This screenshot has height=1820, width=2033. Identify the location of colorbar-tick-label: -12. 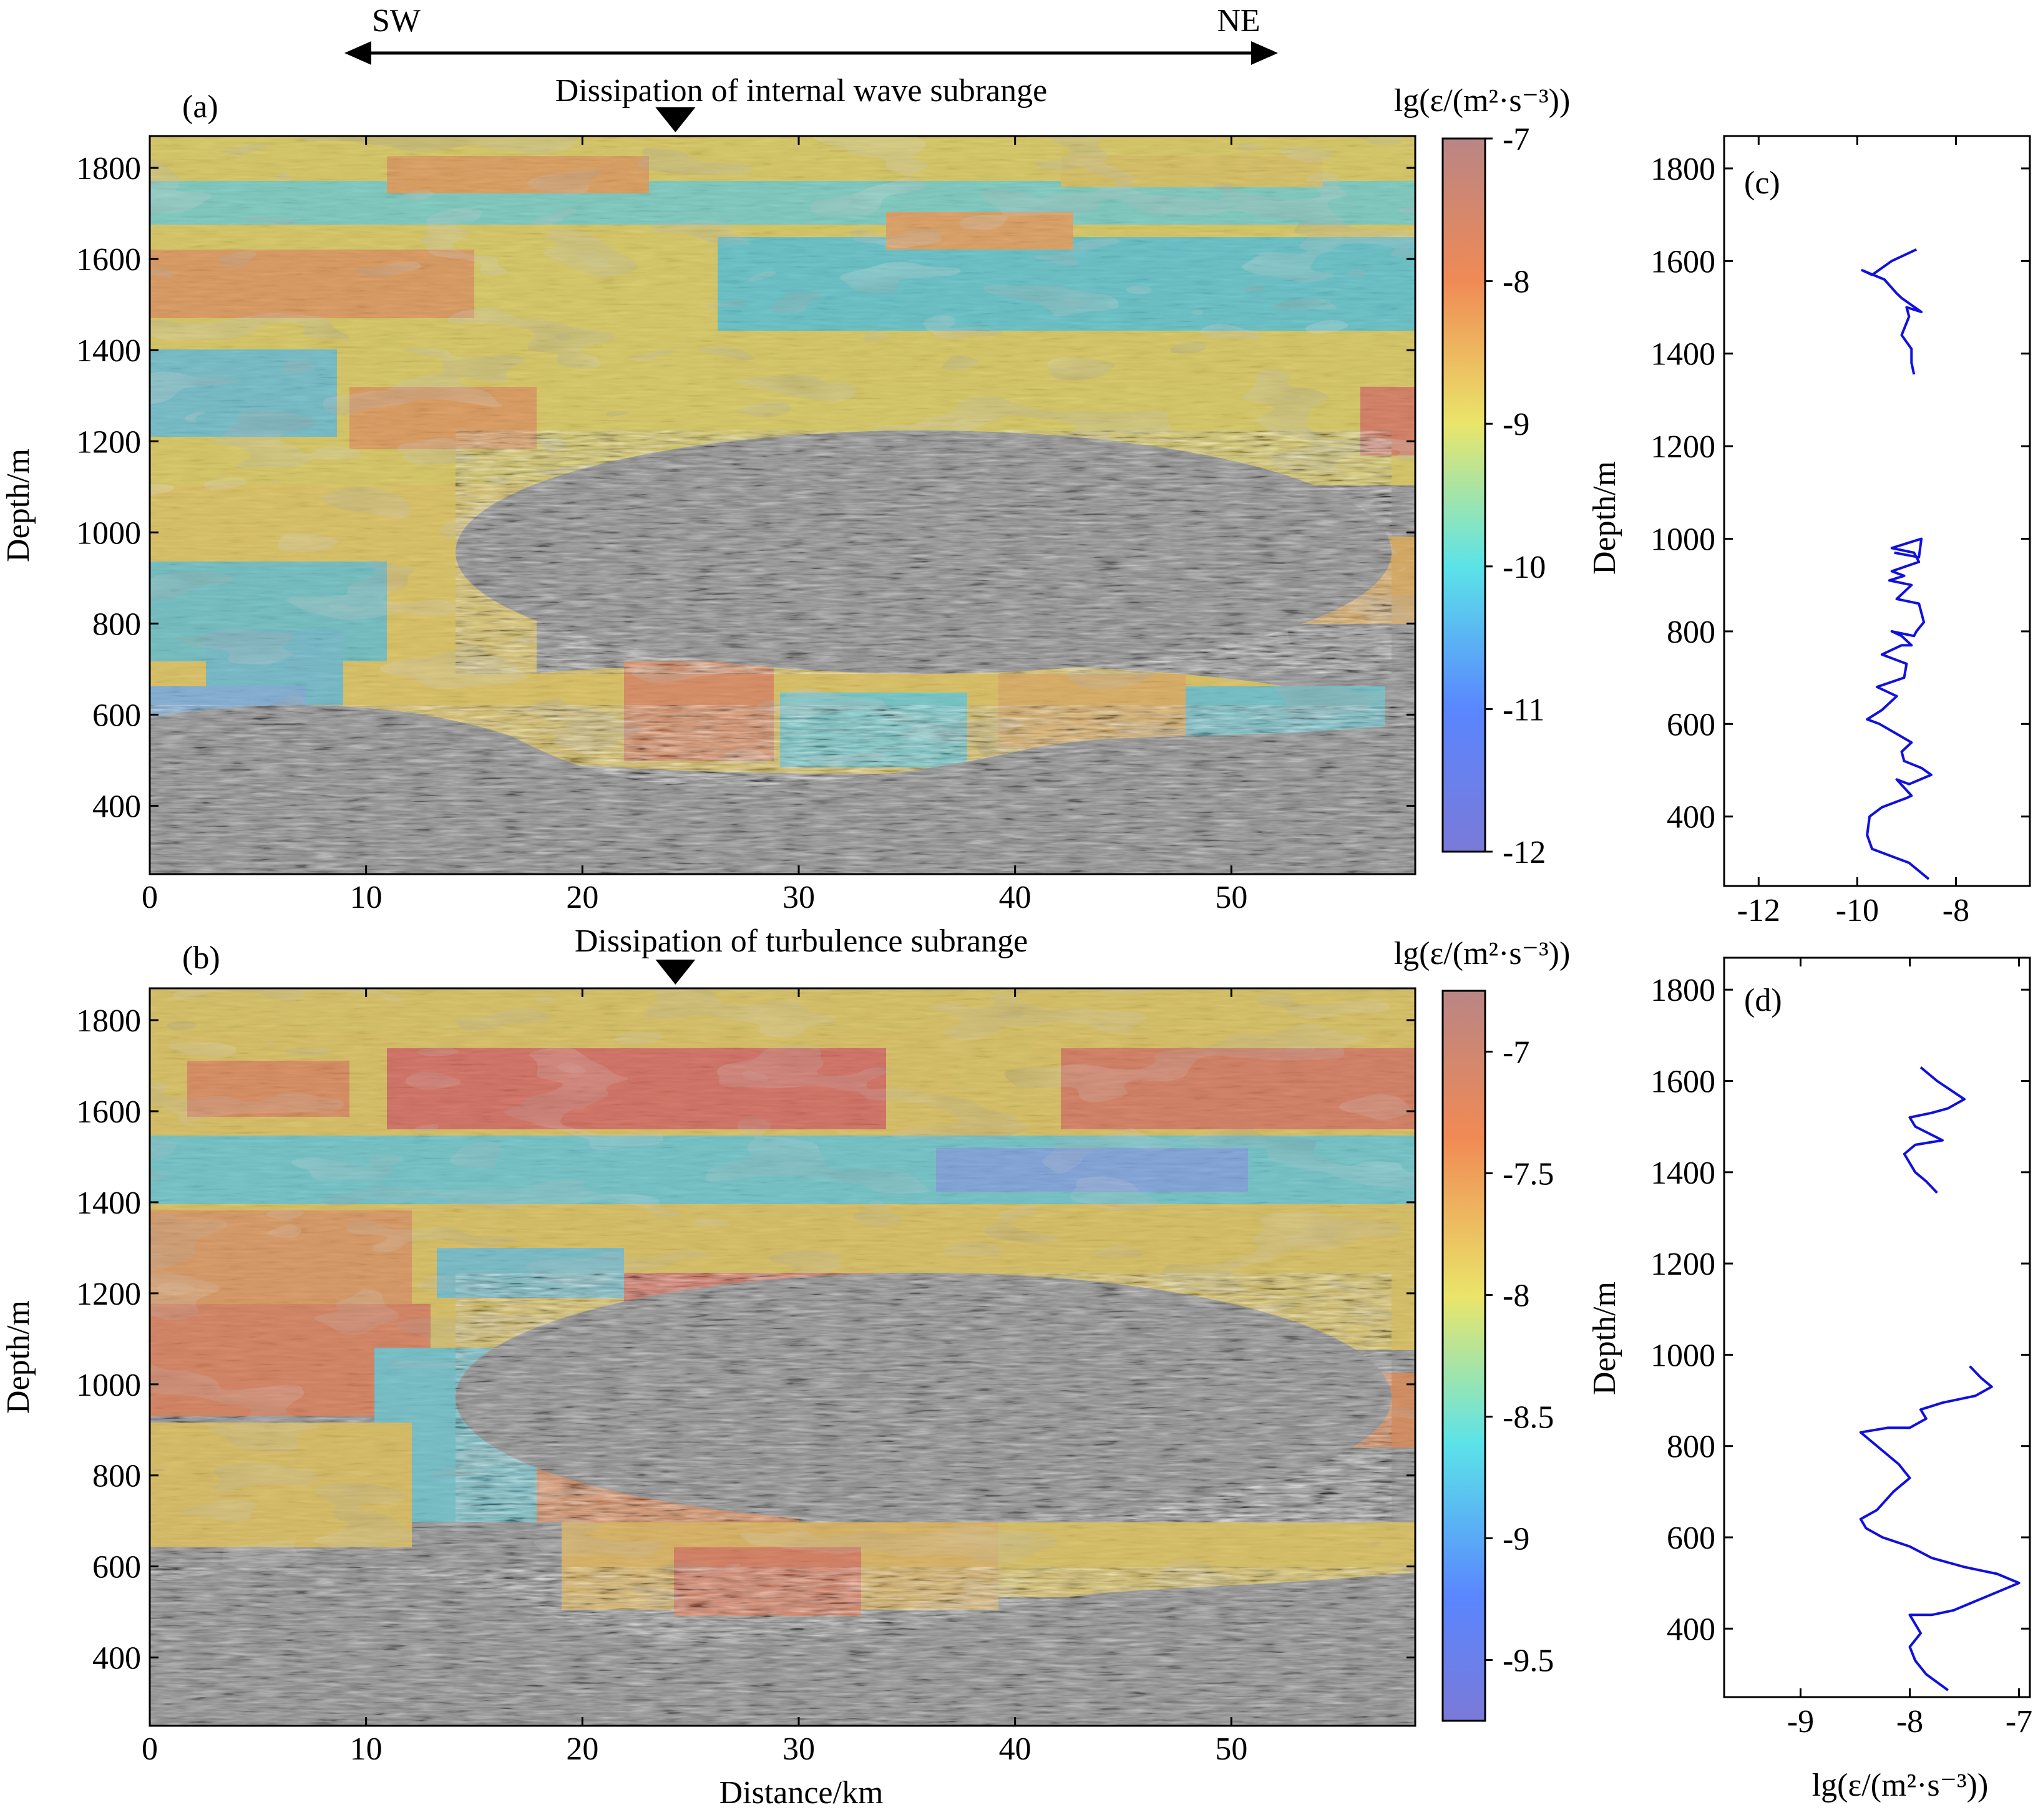
(1524, 852).